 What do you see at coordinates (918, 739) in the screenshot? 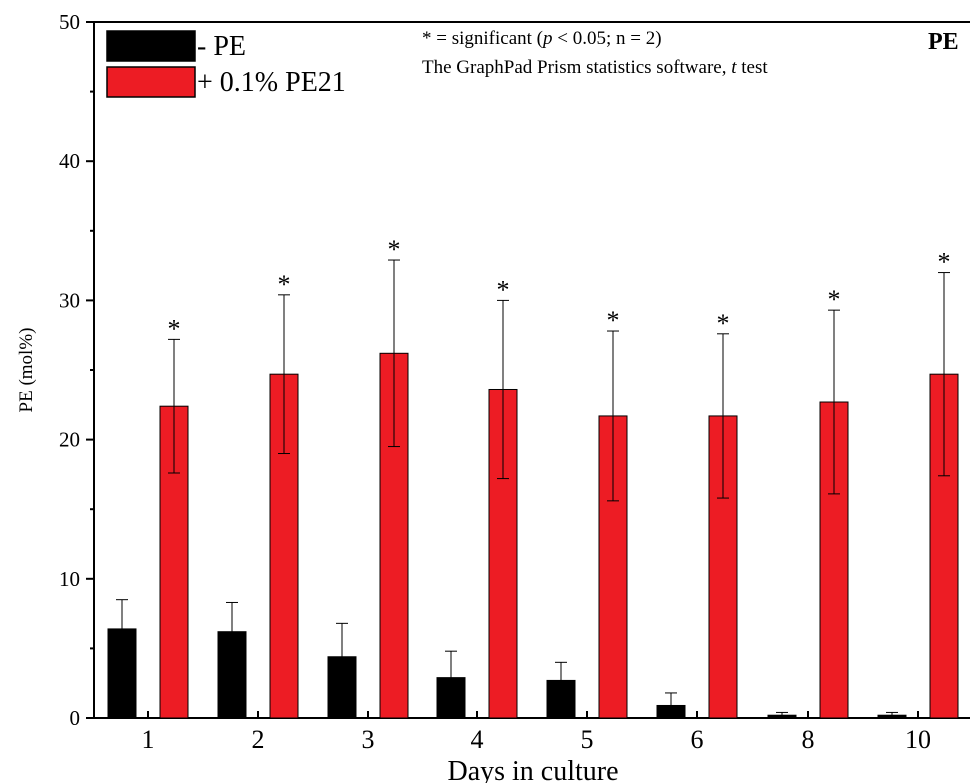
I see `x-tick-label: 10` at bounding box center [918, 739].